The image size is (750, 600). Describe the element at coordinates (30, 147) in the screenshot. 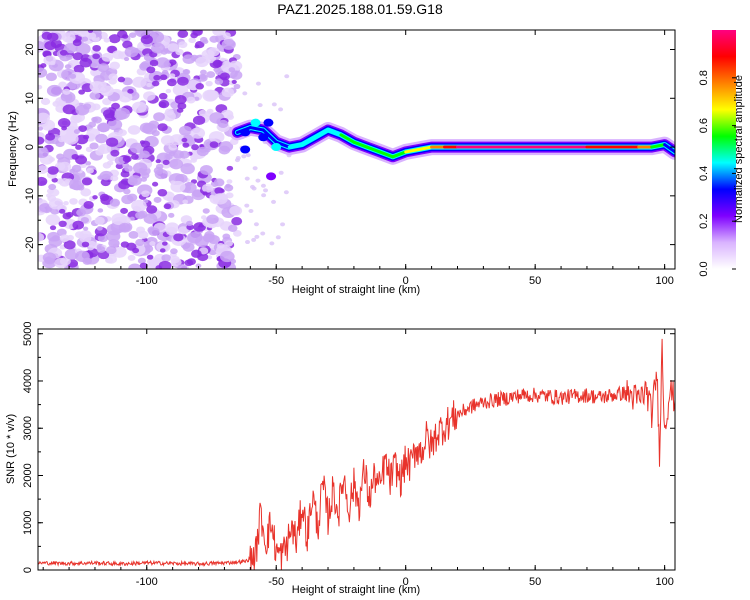

I see `y-tick-label: 0` at that location.